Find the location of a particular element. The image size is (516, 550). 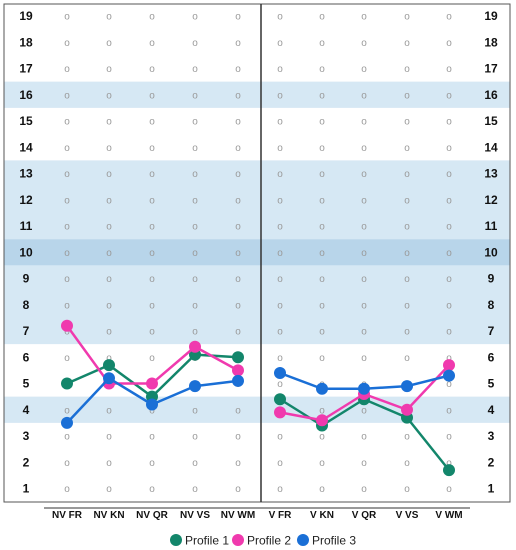

category-label: V FR is located at coordinates (281, 515).